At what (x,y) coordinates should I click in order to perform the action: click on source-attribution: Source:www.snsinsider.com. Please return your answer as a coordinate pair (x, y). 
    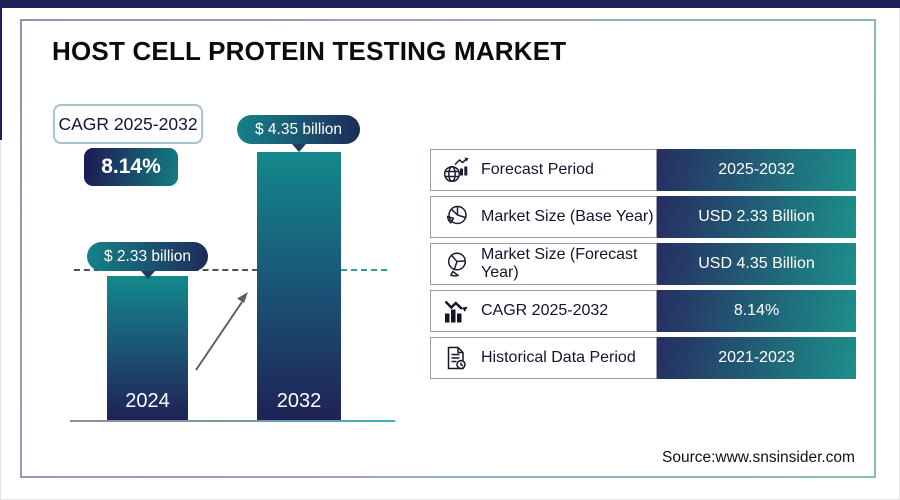
    Looking at the image, I should click on (758, 457).